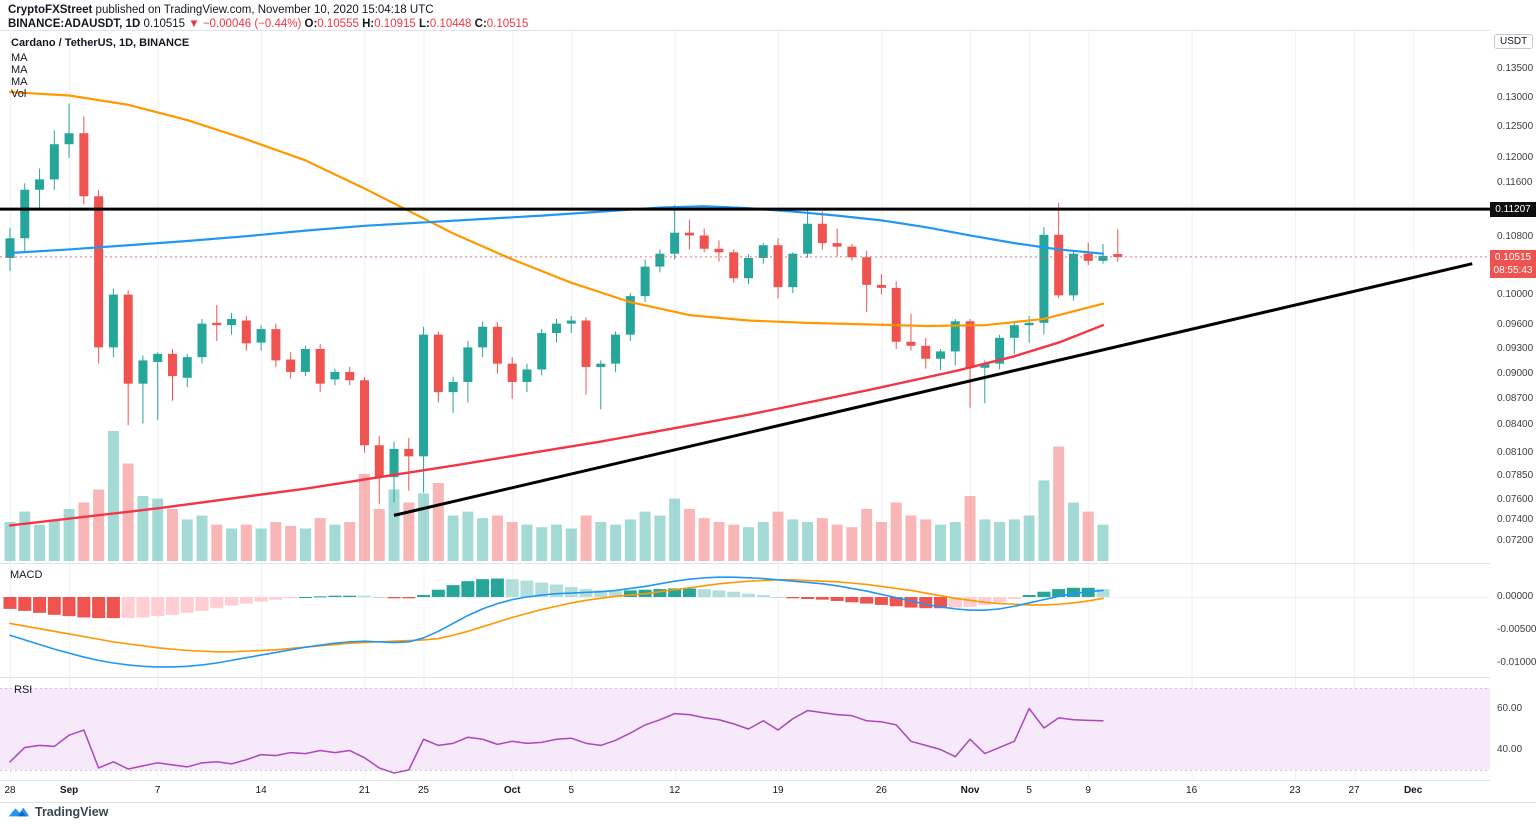  Describe the element at coordinates (1516, 662) in the screenshot. I see `macd-tick: -0.01000` at that location.